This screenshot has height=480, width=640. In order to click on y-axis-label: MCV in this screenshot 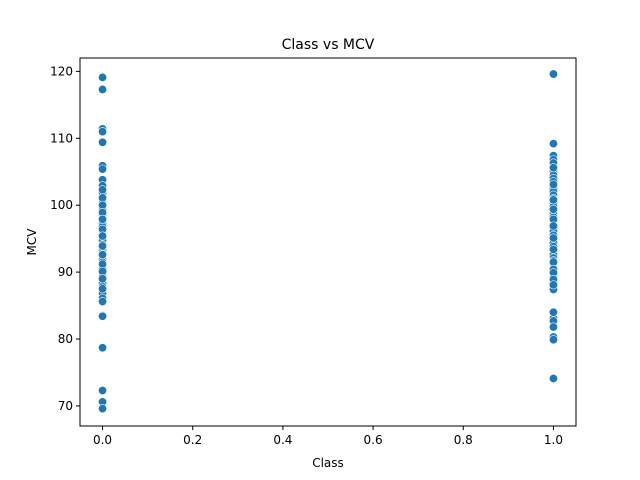, I will do `click(32, 242)`.